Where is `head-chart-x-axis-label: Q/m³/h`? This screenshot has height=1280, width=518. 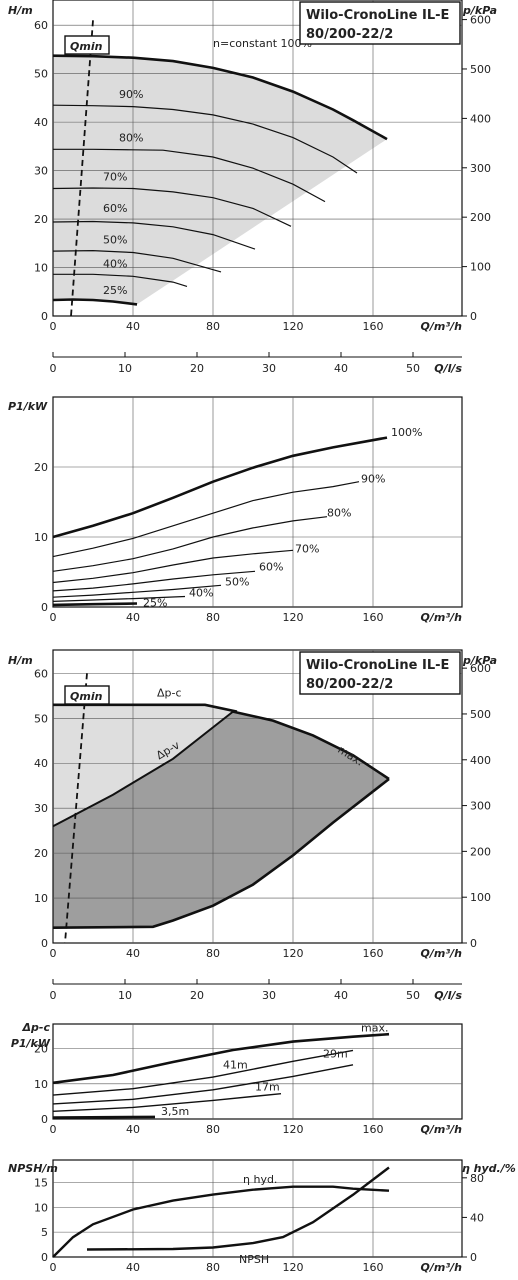
head-chart-x-axis-label: Q/m³/h is located at coordinates (442, 326).